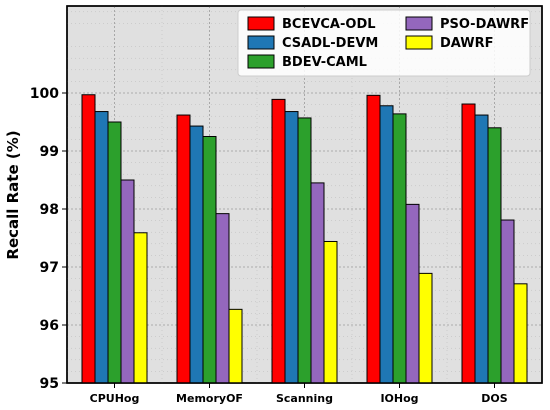 This screenshot has width=550, height=410. What do you see at coordinates (520, 333) in the screenshot?
I see `bar-dawrf-dos` at bounding box center [520, 333].